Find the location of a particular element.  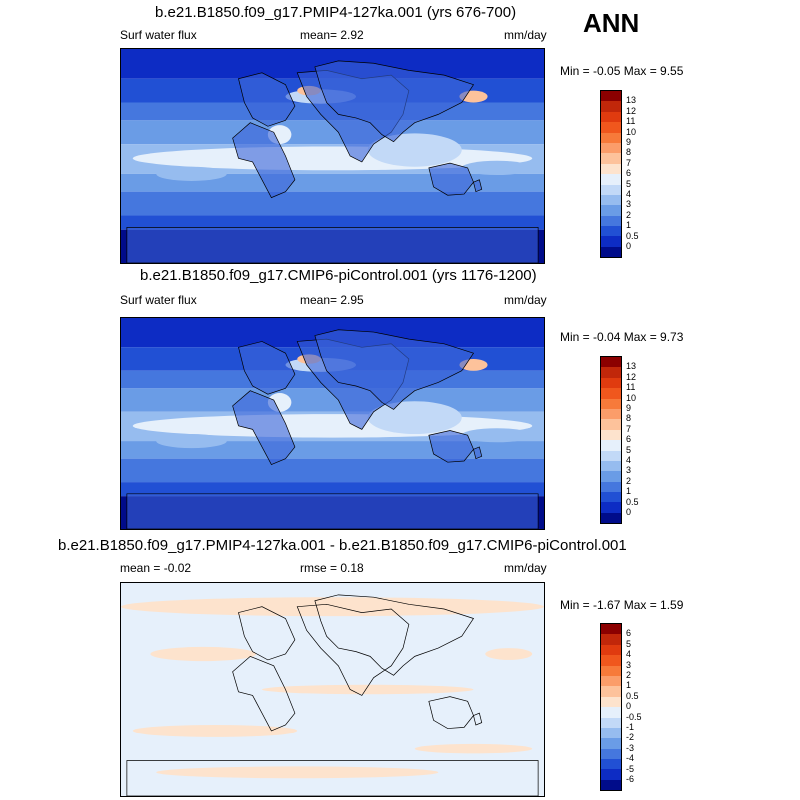

colorbar-tick-label: -5 is located at coordinates (630, 768).